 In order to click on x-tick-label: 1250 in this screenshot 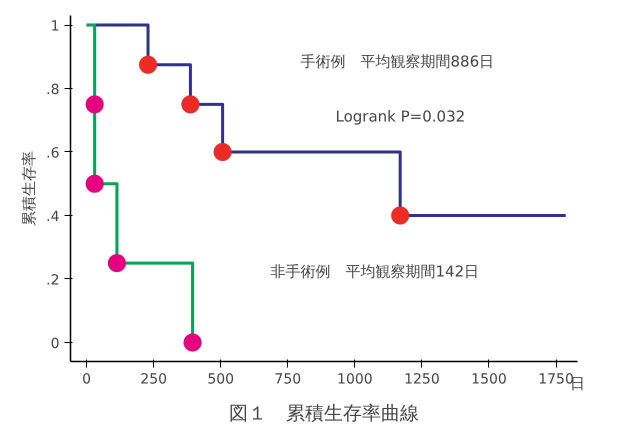, I will do `click(422, 380)`.